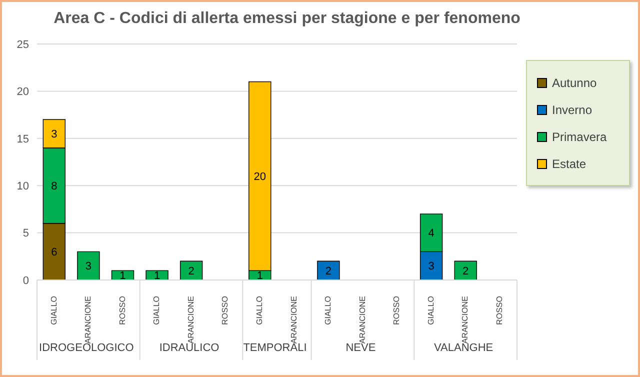 This screenshot has width=640, height=377. I want to click on y-tick-label: 25, so click(22, 44).